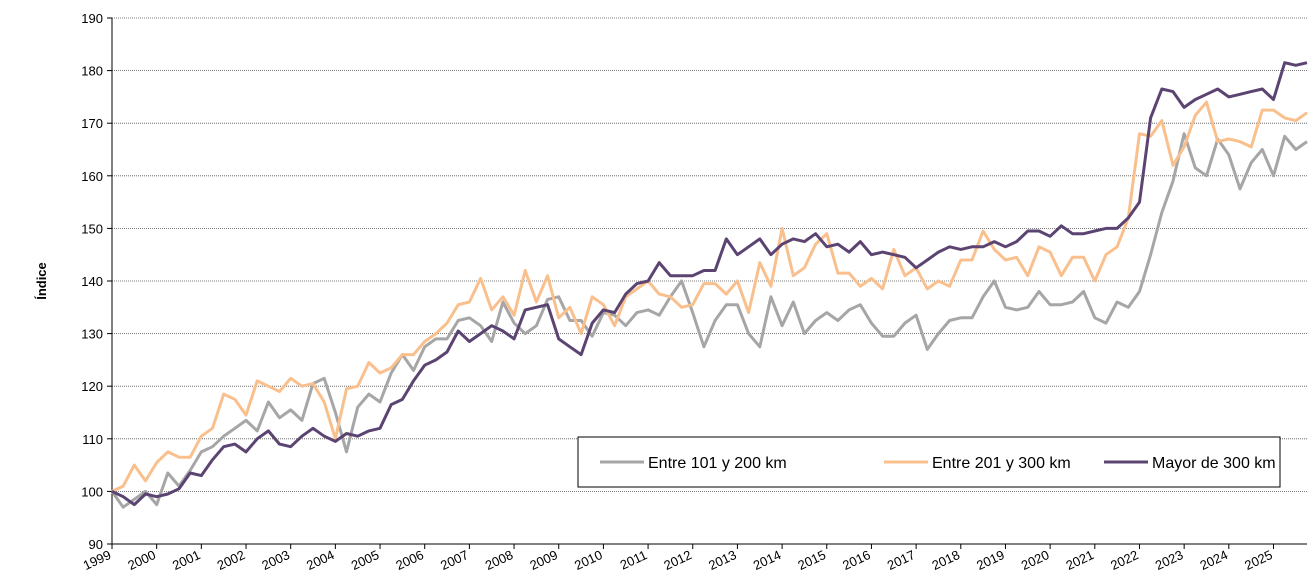 Image resolution: width=1311 pixels, height=582 pixels. Describe the element at coordinates (92, 228) in the screenshot. I see `y-tick-label: 150` at that location.